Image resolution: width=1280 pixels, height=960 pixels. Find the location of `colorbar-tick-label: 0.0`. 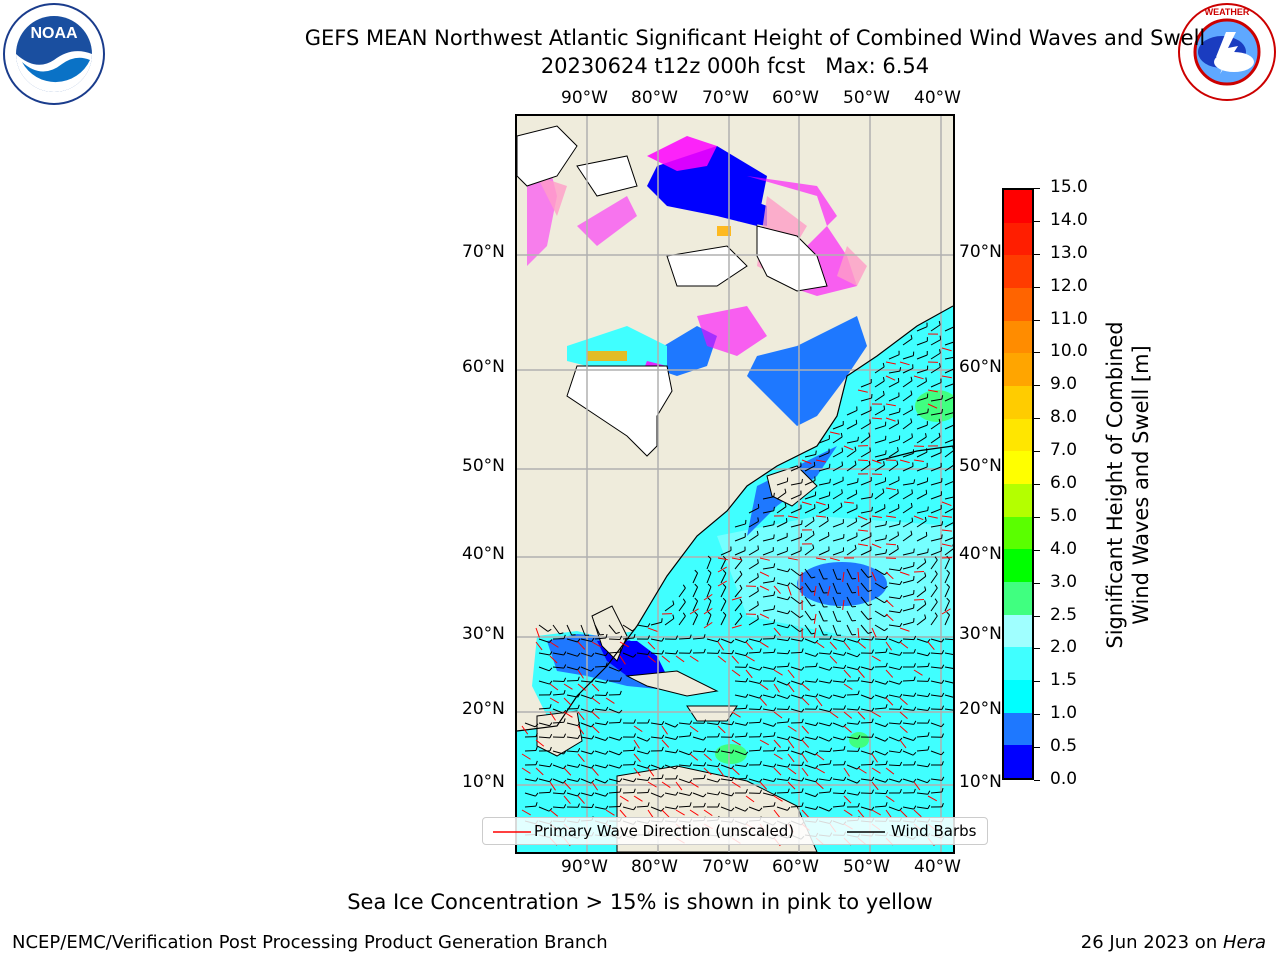

colorbar-tick-label: 0.0 is located at coordinates (1064, 779).